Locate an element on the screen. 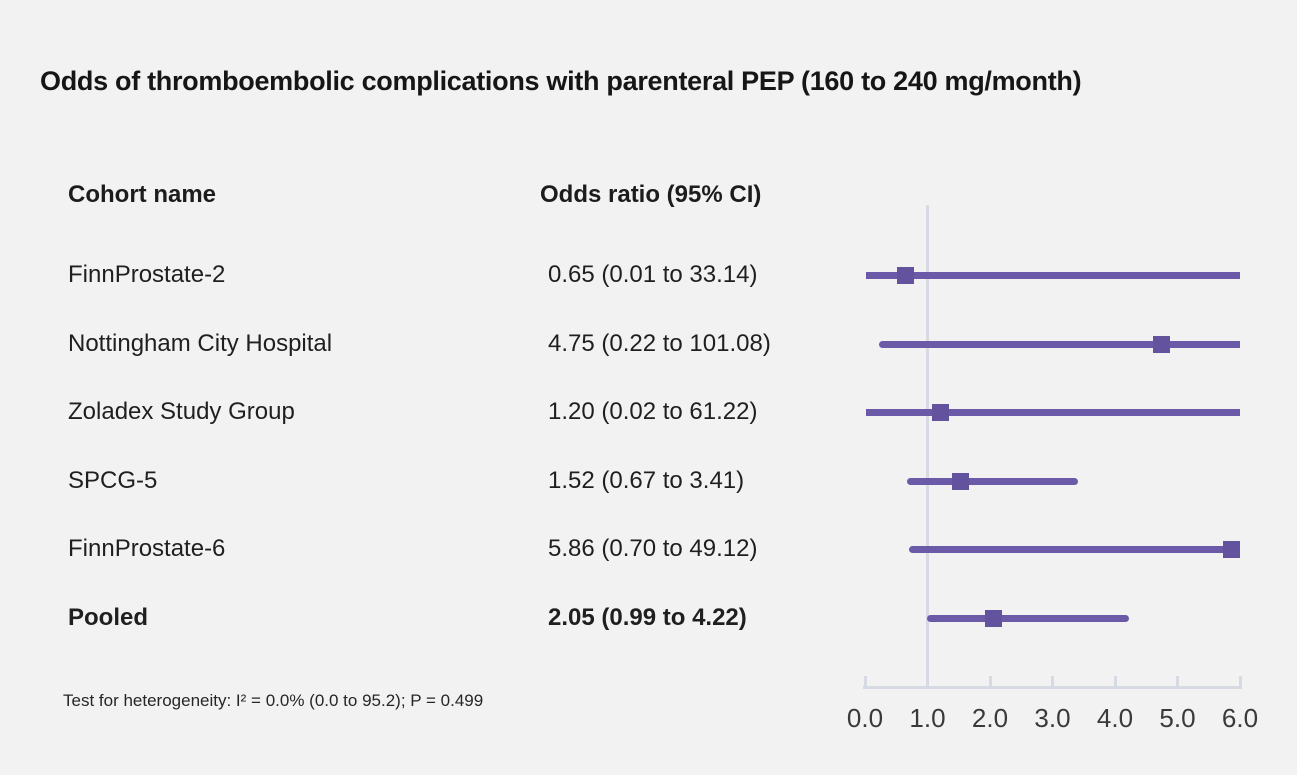 This screenshot has height=775, width=1297. odds-ratio-value: 1.20 (0.02 to 61.22) is located at coordinates (653, 411).